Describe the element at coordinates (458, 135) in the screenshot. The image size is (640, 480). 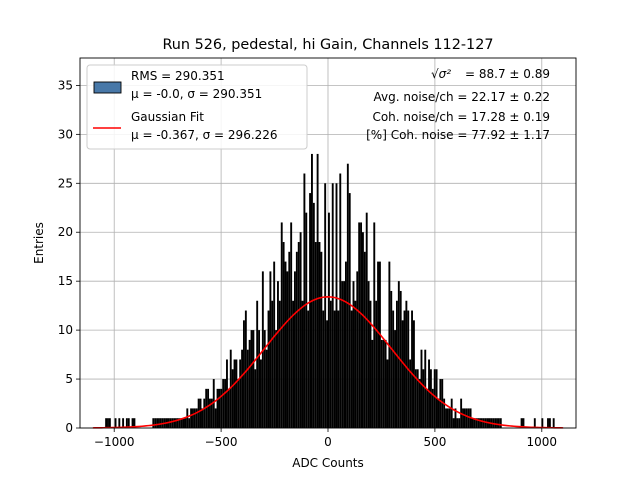
I see `annotation-coh-noise-percent: [%] Coh. noise = 77.92 ± 1.17` at that location.